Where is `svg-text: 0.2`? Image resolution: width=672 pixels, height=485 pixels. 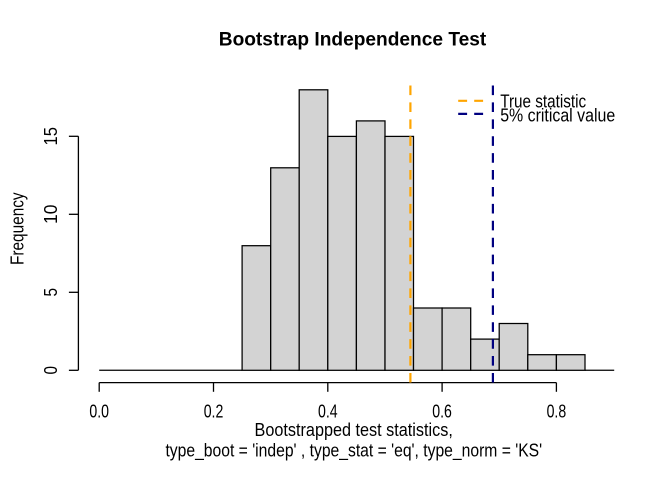 svg-text: 0.2 is located at coordinates (214, 412).